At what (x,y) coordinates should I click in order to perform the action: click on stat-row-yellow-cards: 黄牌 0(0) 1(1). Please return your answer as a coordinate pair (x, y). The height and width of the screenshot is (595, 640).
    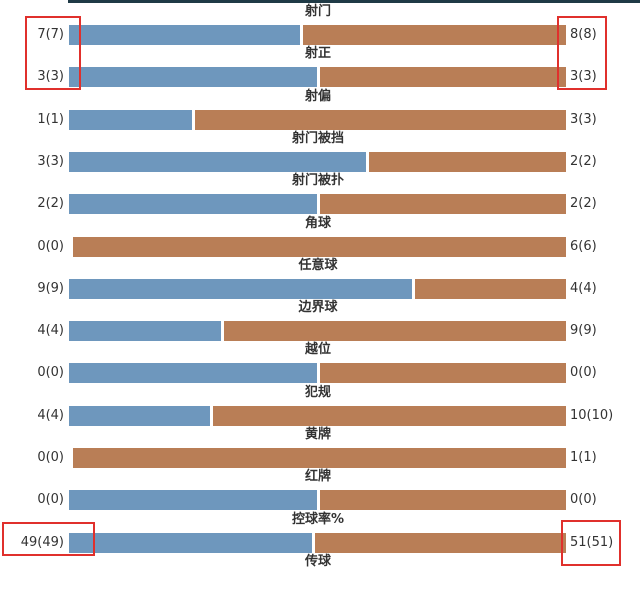
    Looking at the image, I should click on (320, 447).